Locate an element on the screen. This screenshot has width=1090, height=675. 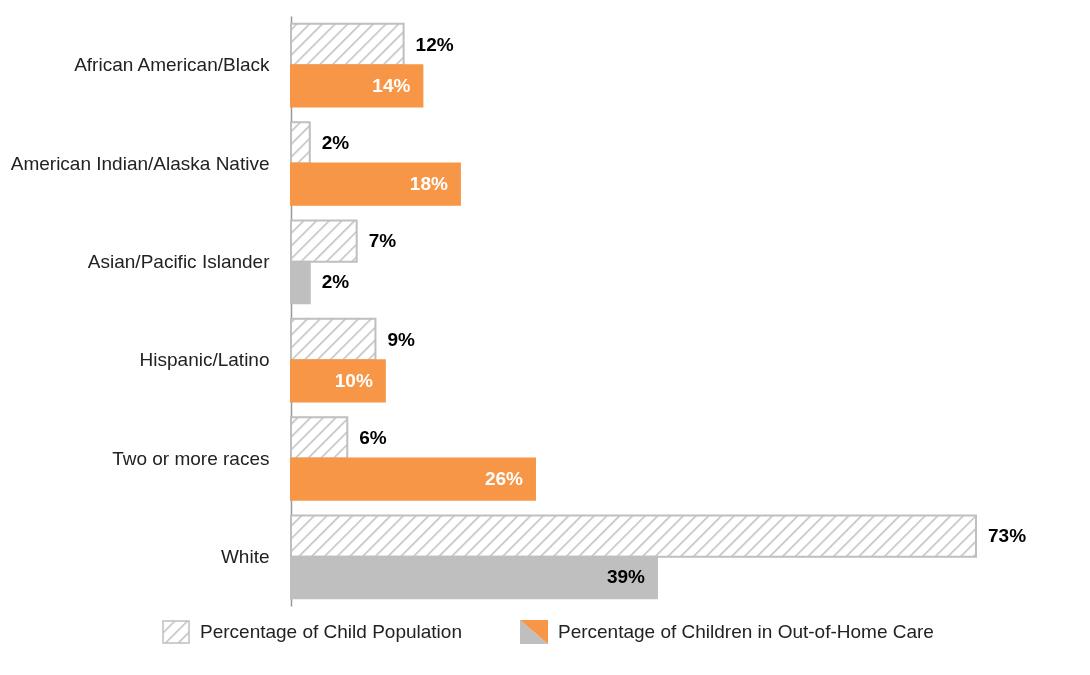
data-label: 9% is located at coordinates (401, 339).